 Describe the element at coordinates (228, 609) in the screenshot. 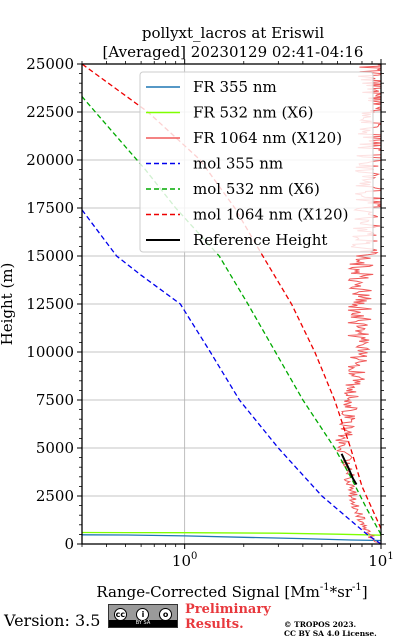

I see `preliminary-label: Preliminary` at that location.